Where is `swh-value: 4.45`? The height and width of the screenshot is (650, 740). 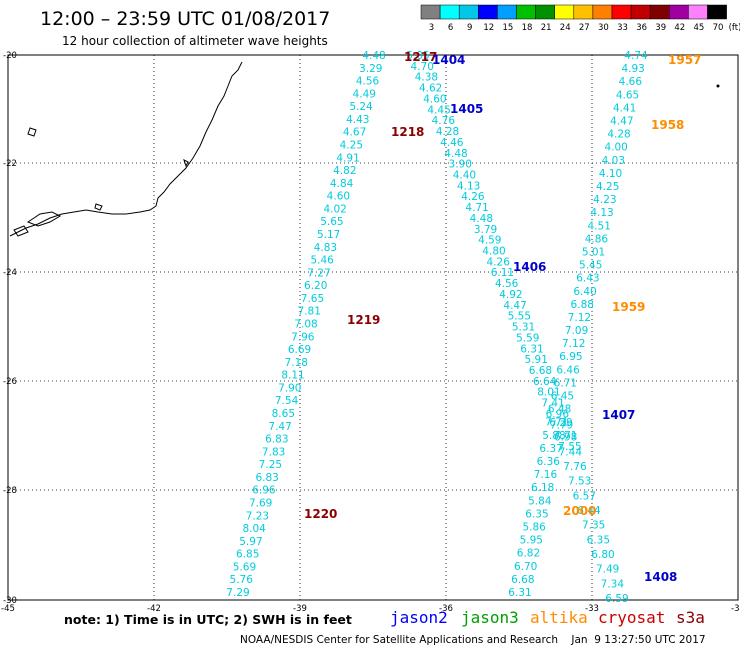 swh-value: 4.45 is located at coordinates (438, 110).